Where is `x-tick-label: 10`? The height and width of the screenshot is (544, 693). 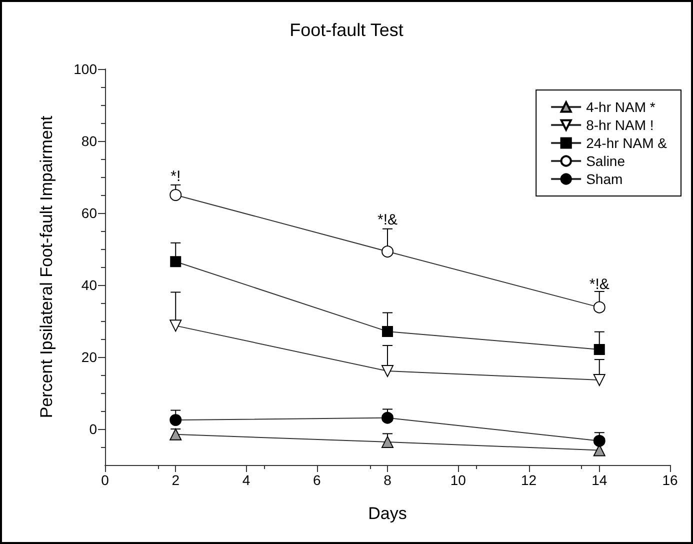 x-tick-label: 10 is located at coordinates (458, 480).